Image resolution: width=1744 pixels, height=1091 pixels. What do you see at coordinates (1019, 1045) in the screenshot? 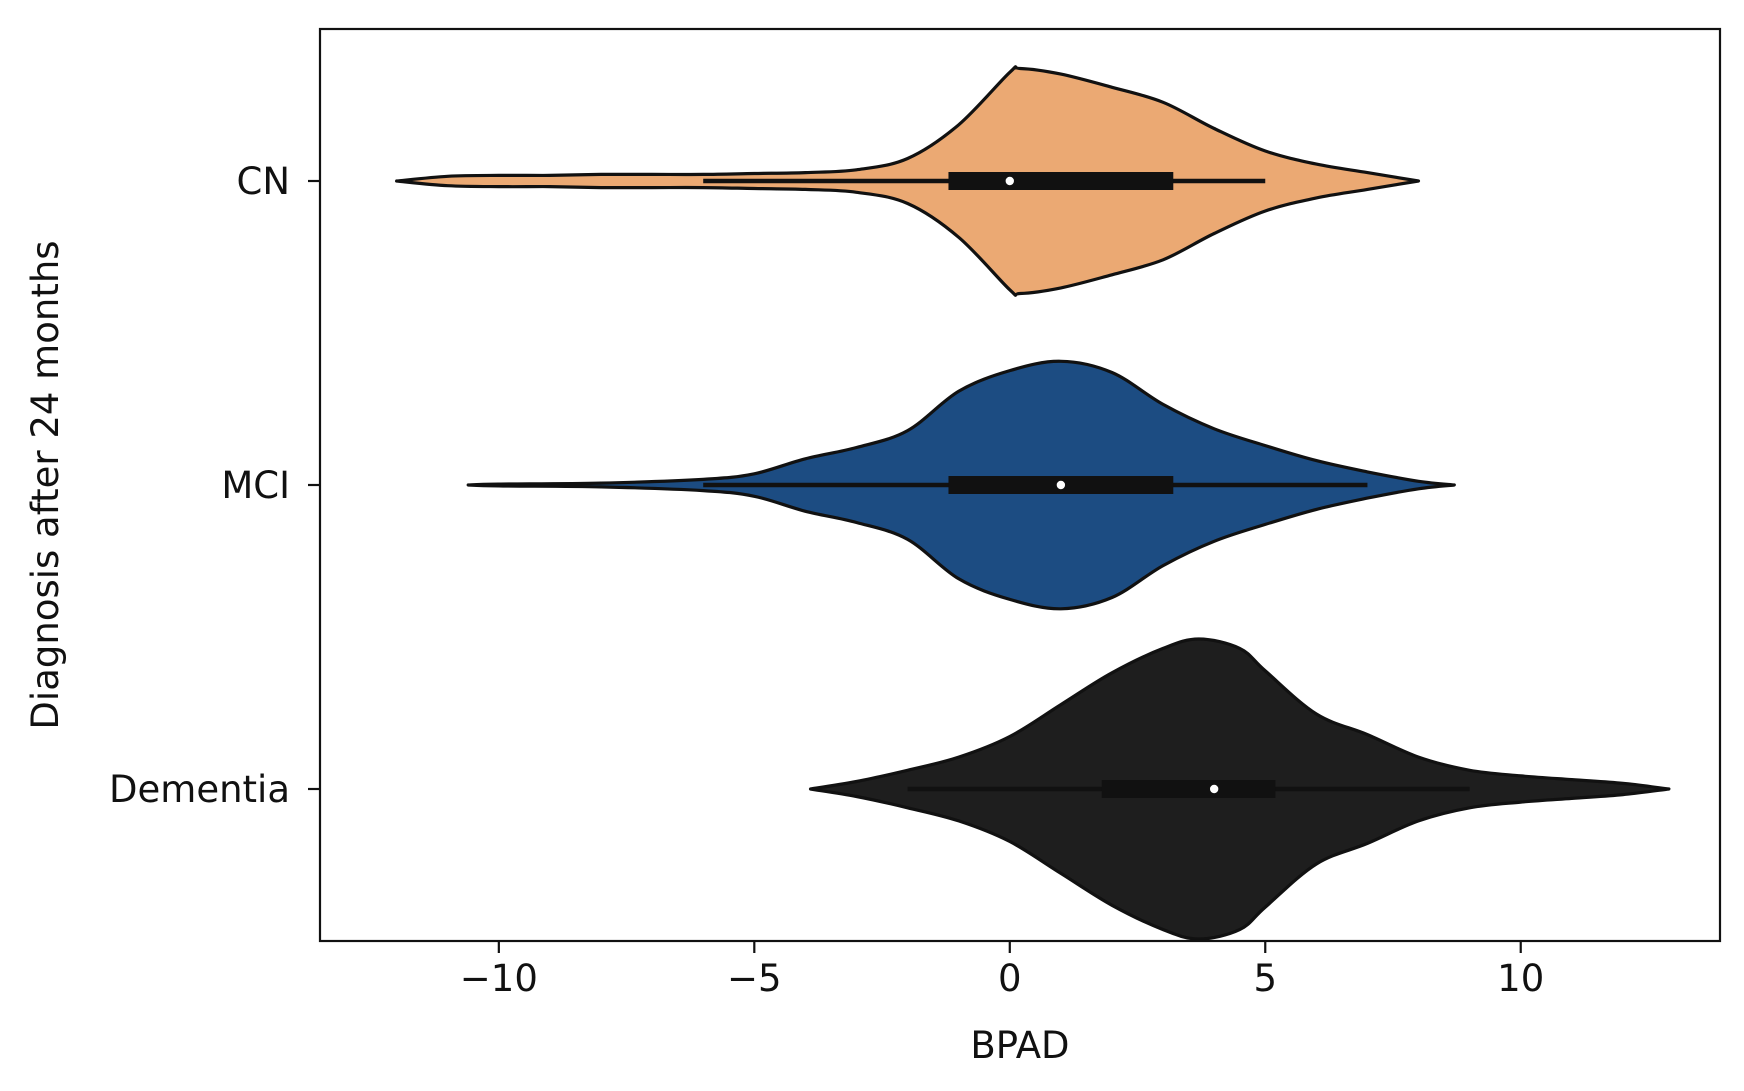
I see `x-axis-label: BPAD` at bounding box center [1019, 1045].